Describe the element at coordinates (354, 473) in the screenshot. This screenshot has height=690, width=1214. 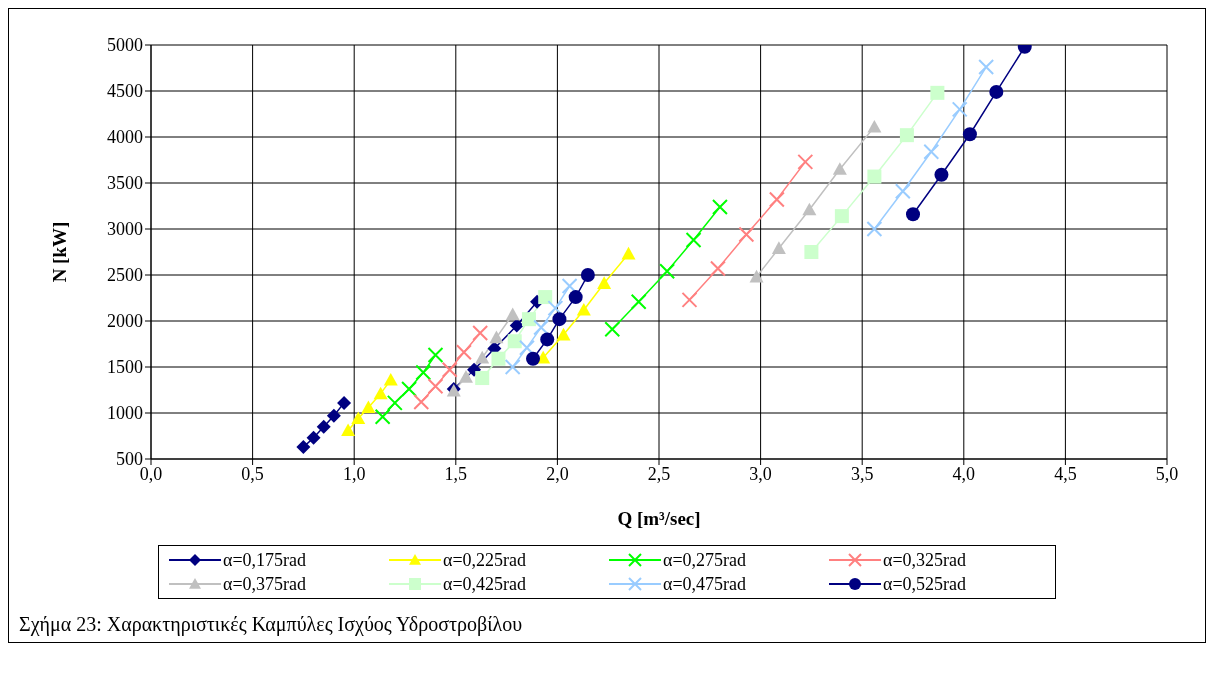
I see `x-tick-label: 1,0` at that location.